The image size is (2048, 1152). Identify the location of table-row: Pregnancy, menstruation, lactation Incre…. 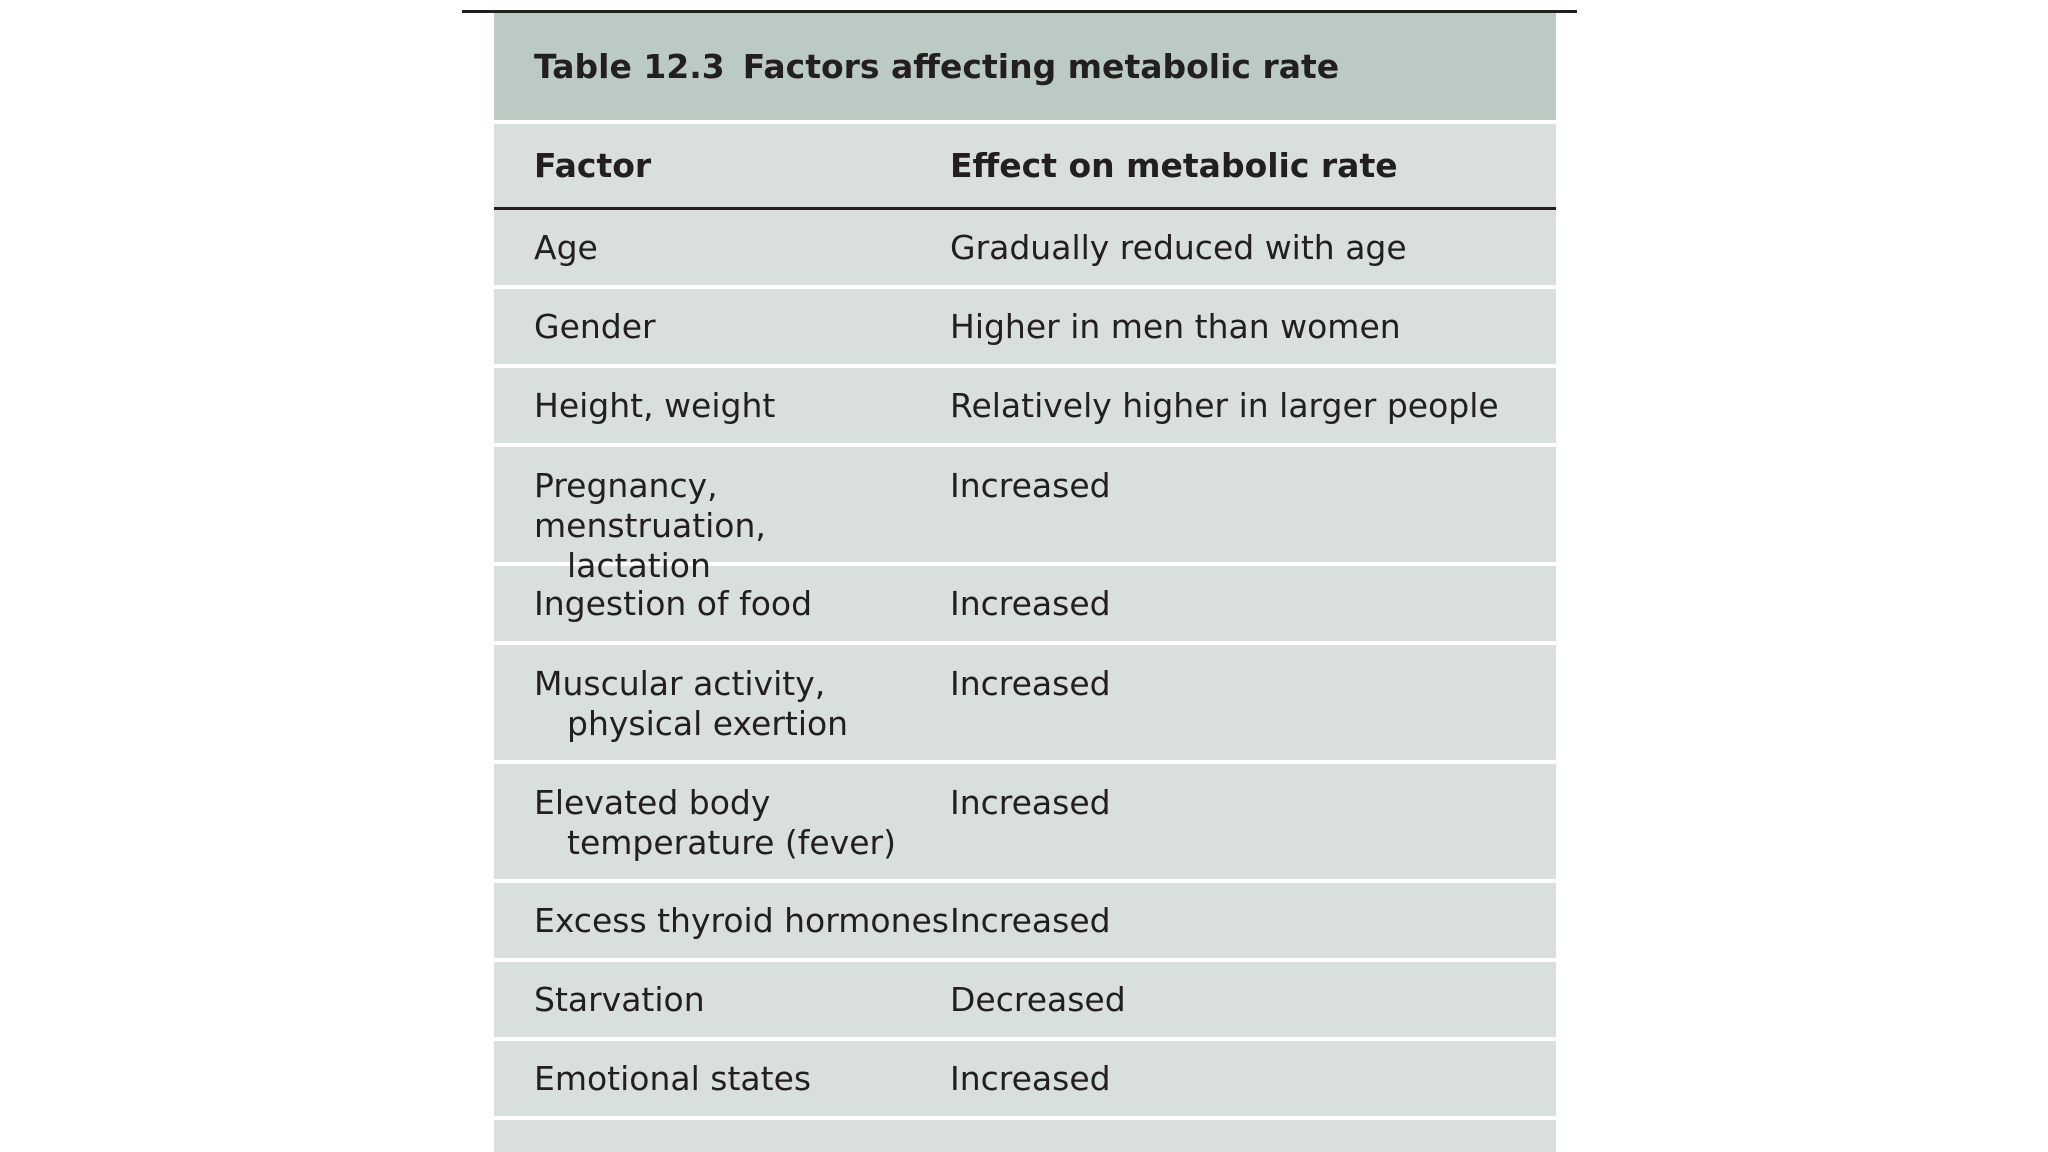
(1025, 516).